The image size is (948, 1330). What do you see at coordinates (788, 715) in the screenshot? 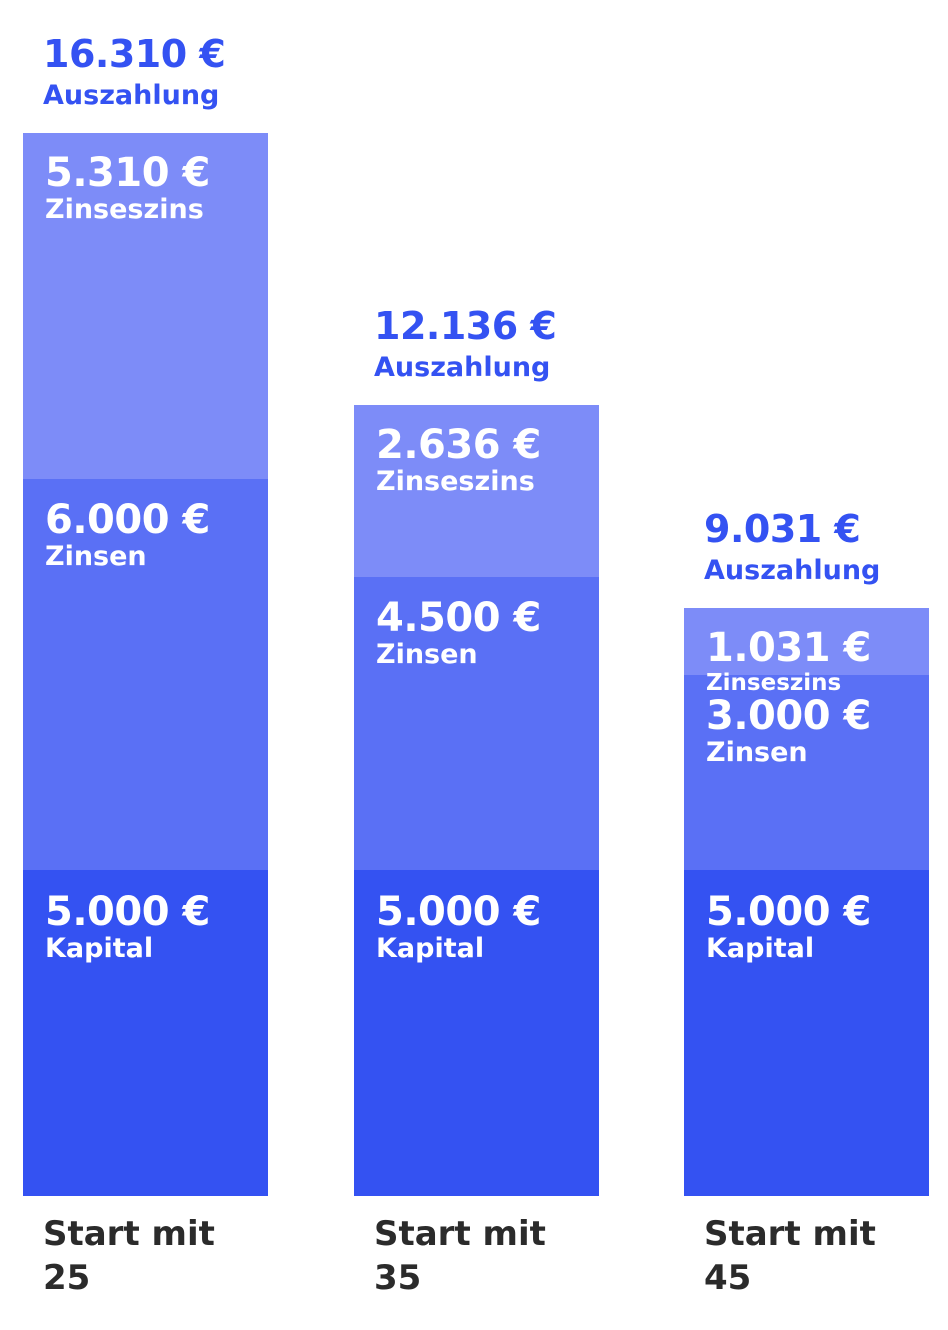
I see `segment-value-label: 3.000 €` at bounding box center [788, 715].